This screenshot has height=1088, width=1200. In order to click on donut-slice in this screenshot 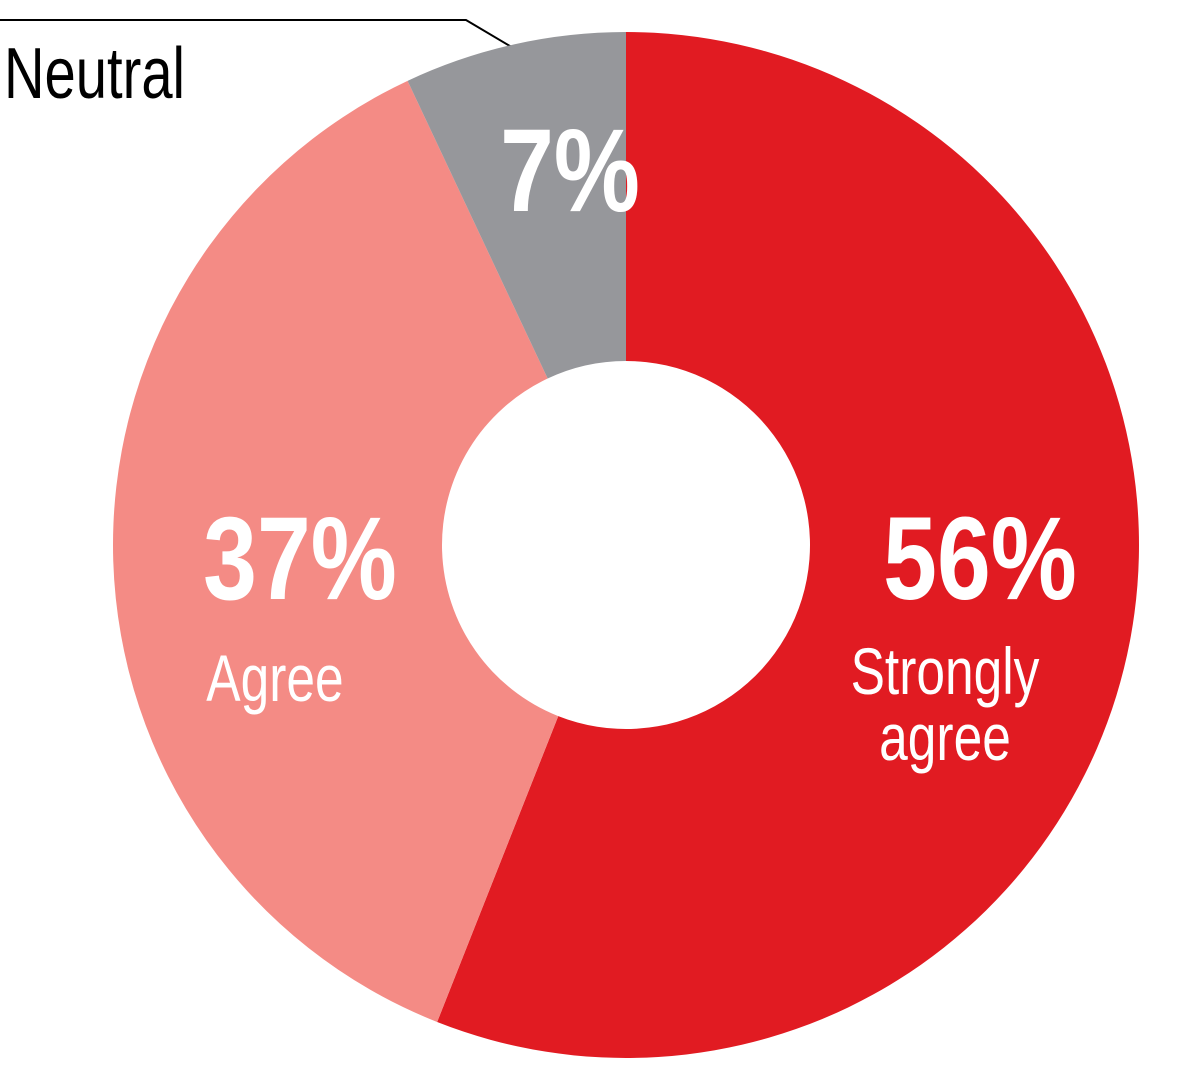, I will do `click(516, 205)`.